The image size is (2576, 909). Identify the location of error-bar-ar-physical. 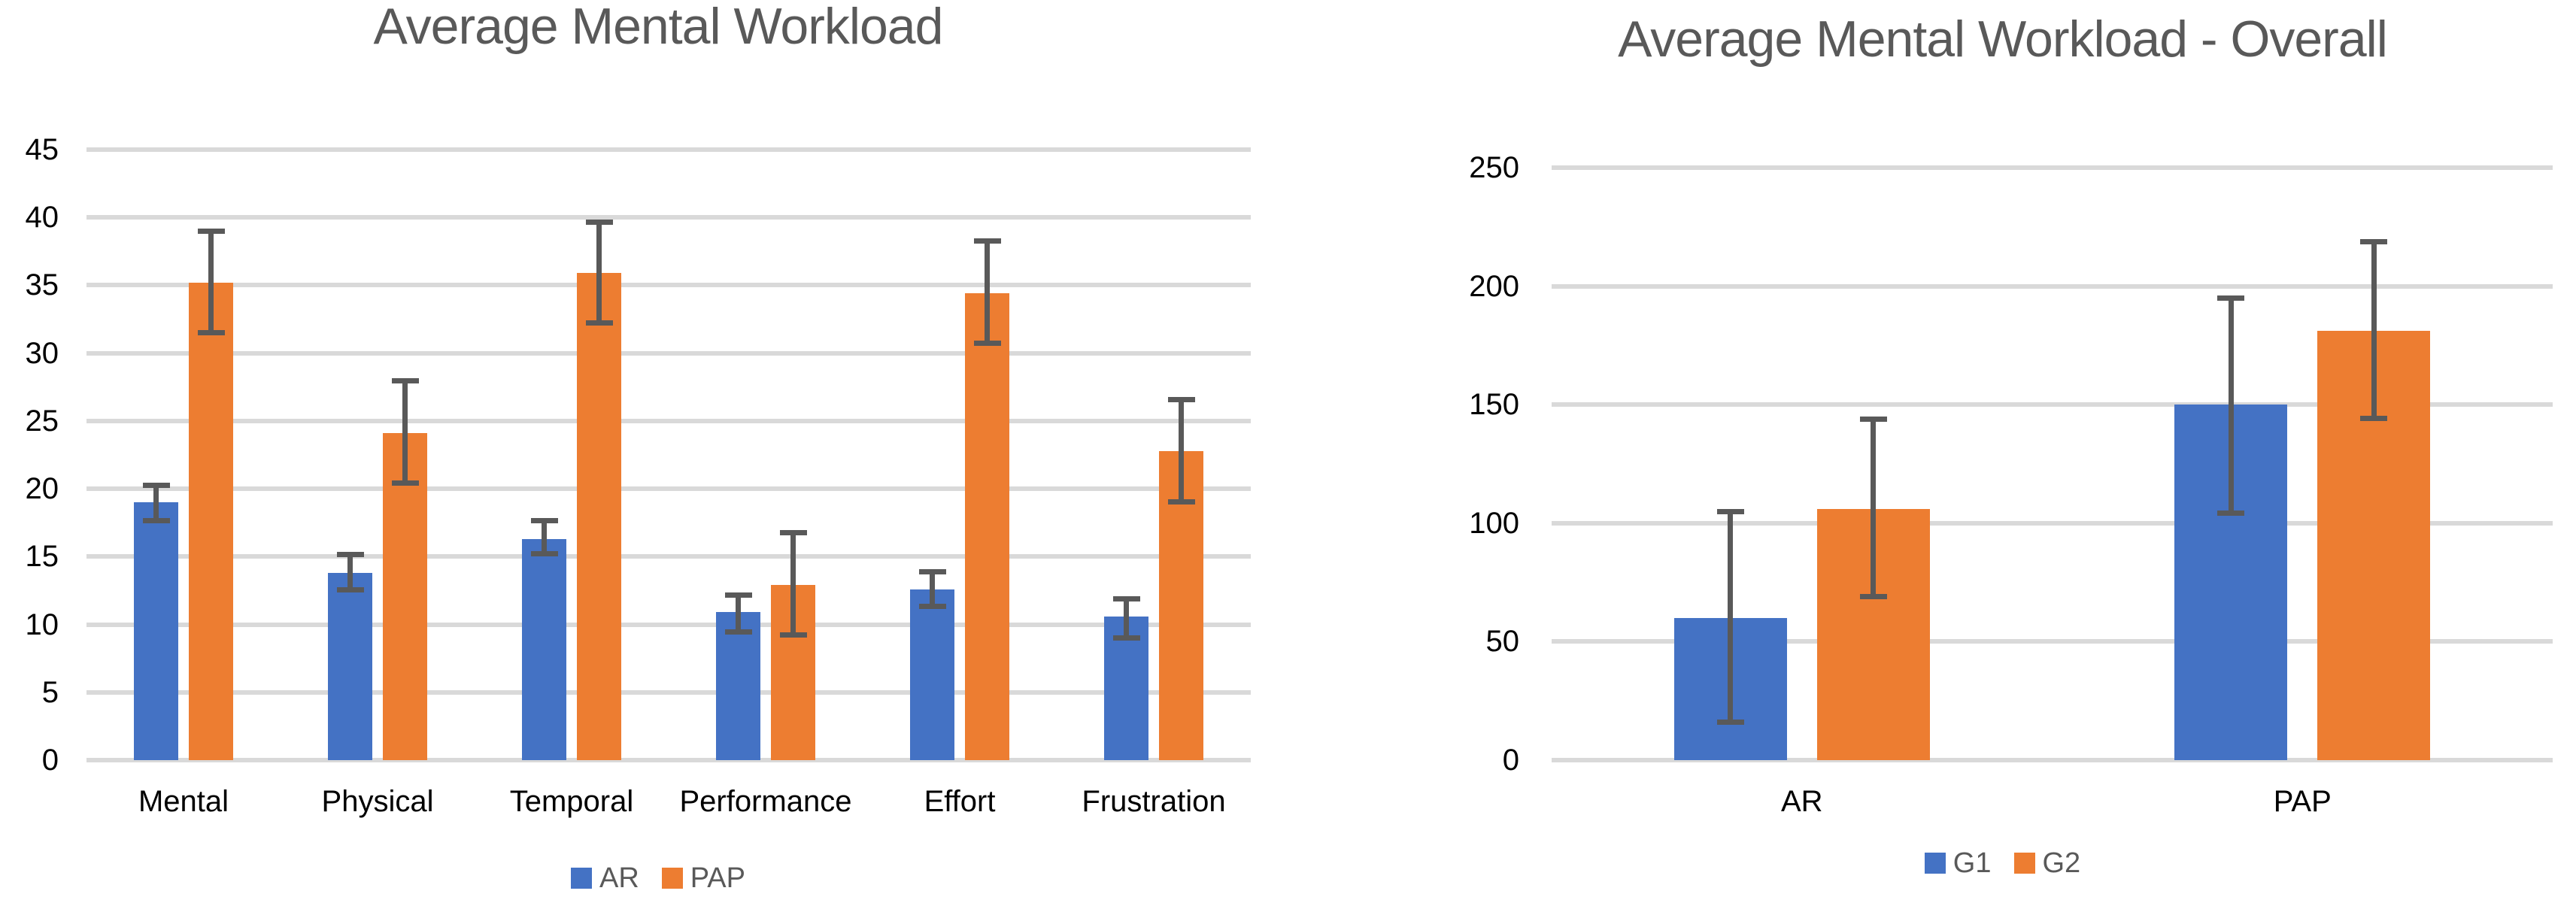
(350, 572).